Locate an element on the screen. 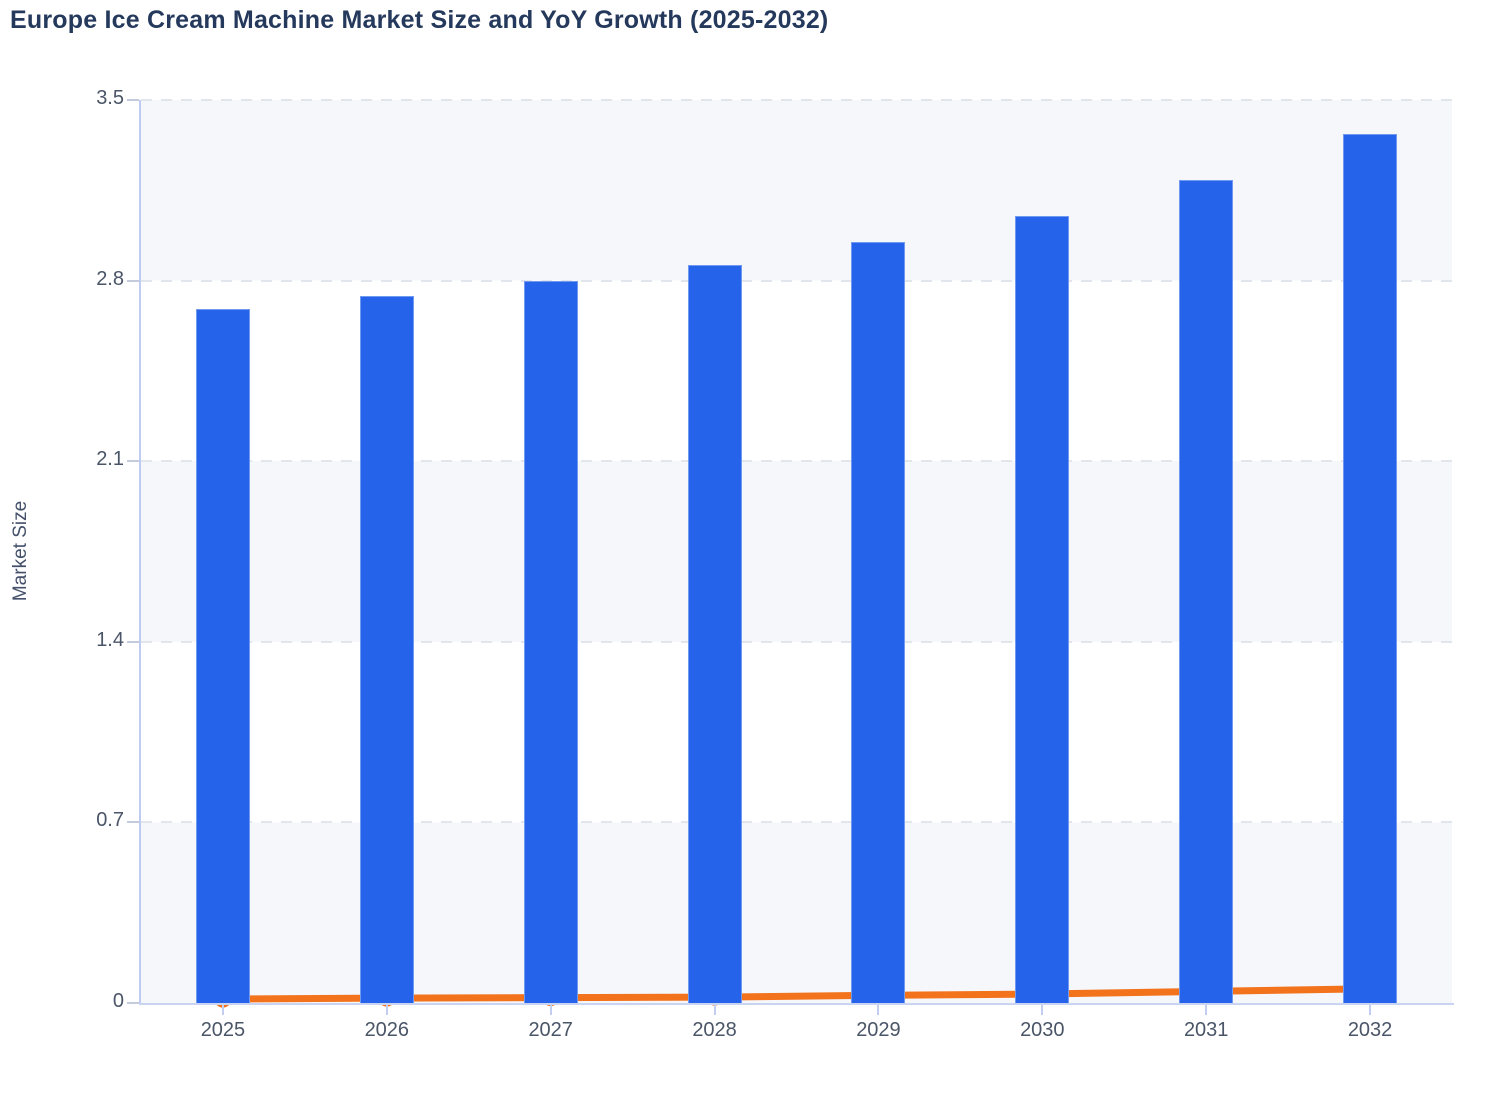  x-tick-label-2029: 2029 is located at coordinates (878, 1030).